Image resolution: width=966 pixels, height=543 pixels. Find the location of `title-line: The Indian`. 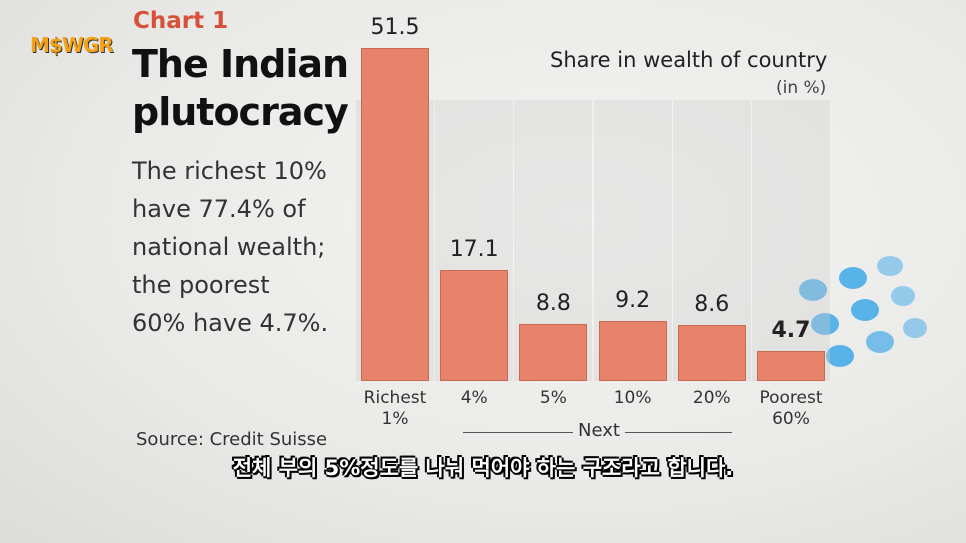

title-line: The Indian is located at coordinates (240, 64).